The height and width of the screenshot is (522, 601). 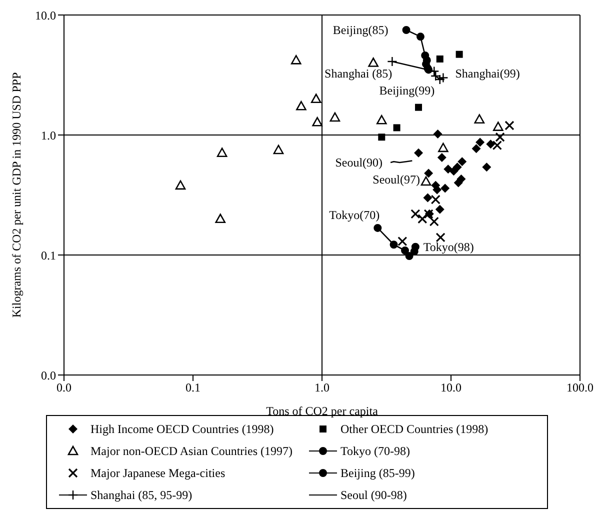 What do you see at coordinates (64, 387) in the screenshot?
I see `x-tick-label: 0.0` at bounding box center [64, 387].